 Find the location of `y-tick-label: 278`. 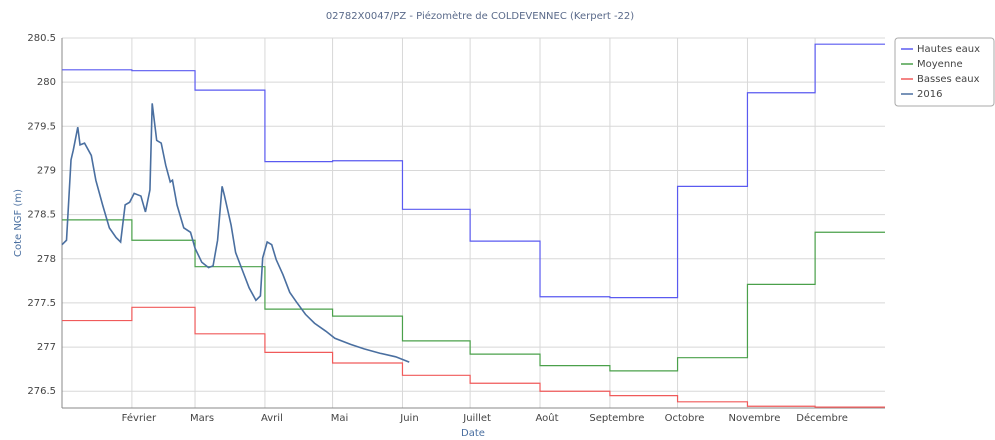

y-tick-label: 278 is located at coordinates (46, 259).